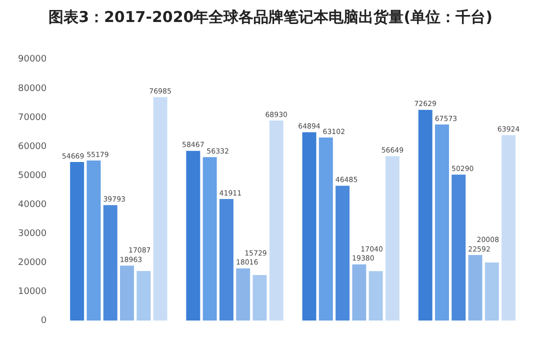  What do you see at coordinates (32, 59) in the screenshot?
I see `y-tick-label: 90000` at bounding box center [32, 59].